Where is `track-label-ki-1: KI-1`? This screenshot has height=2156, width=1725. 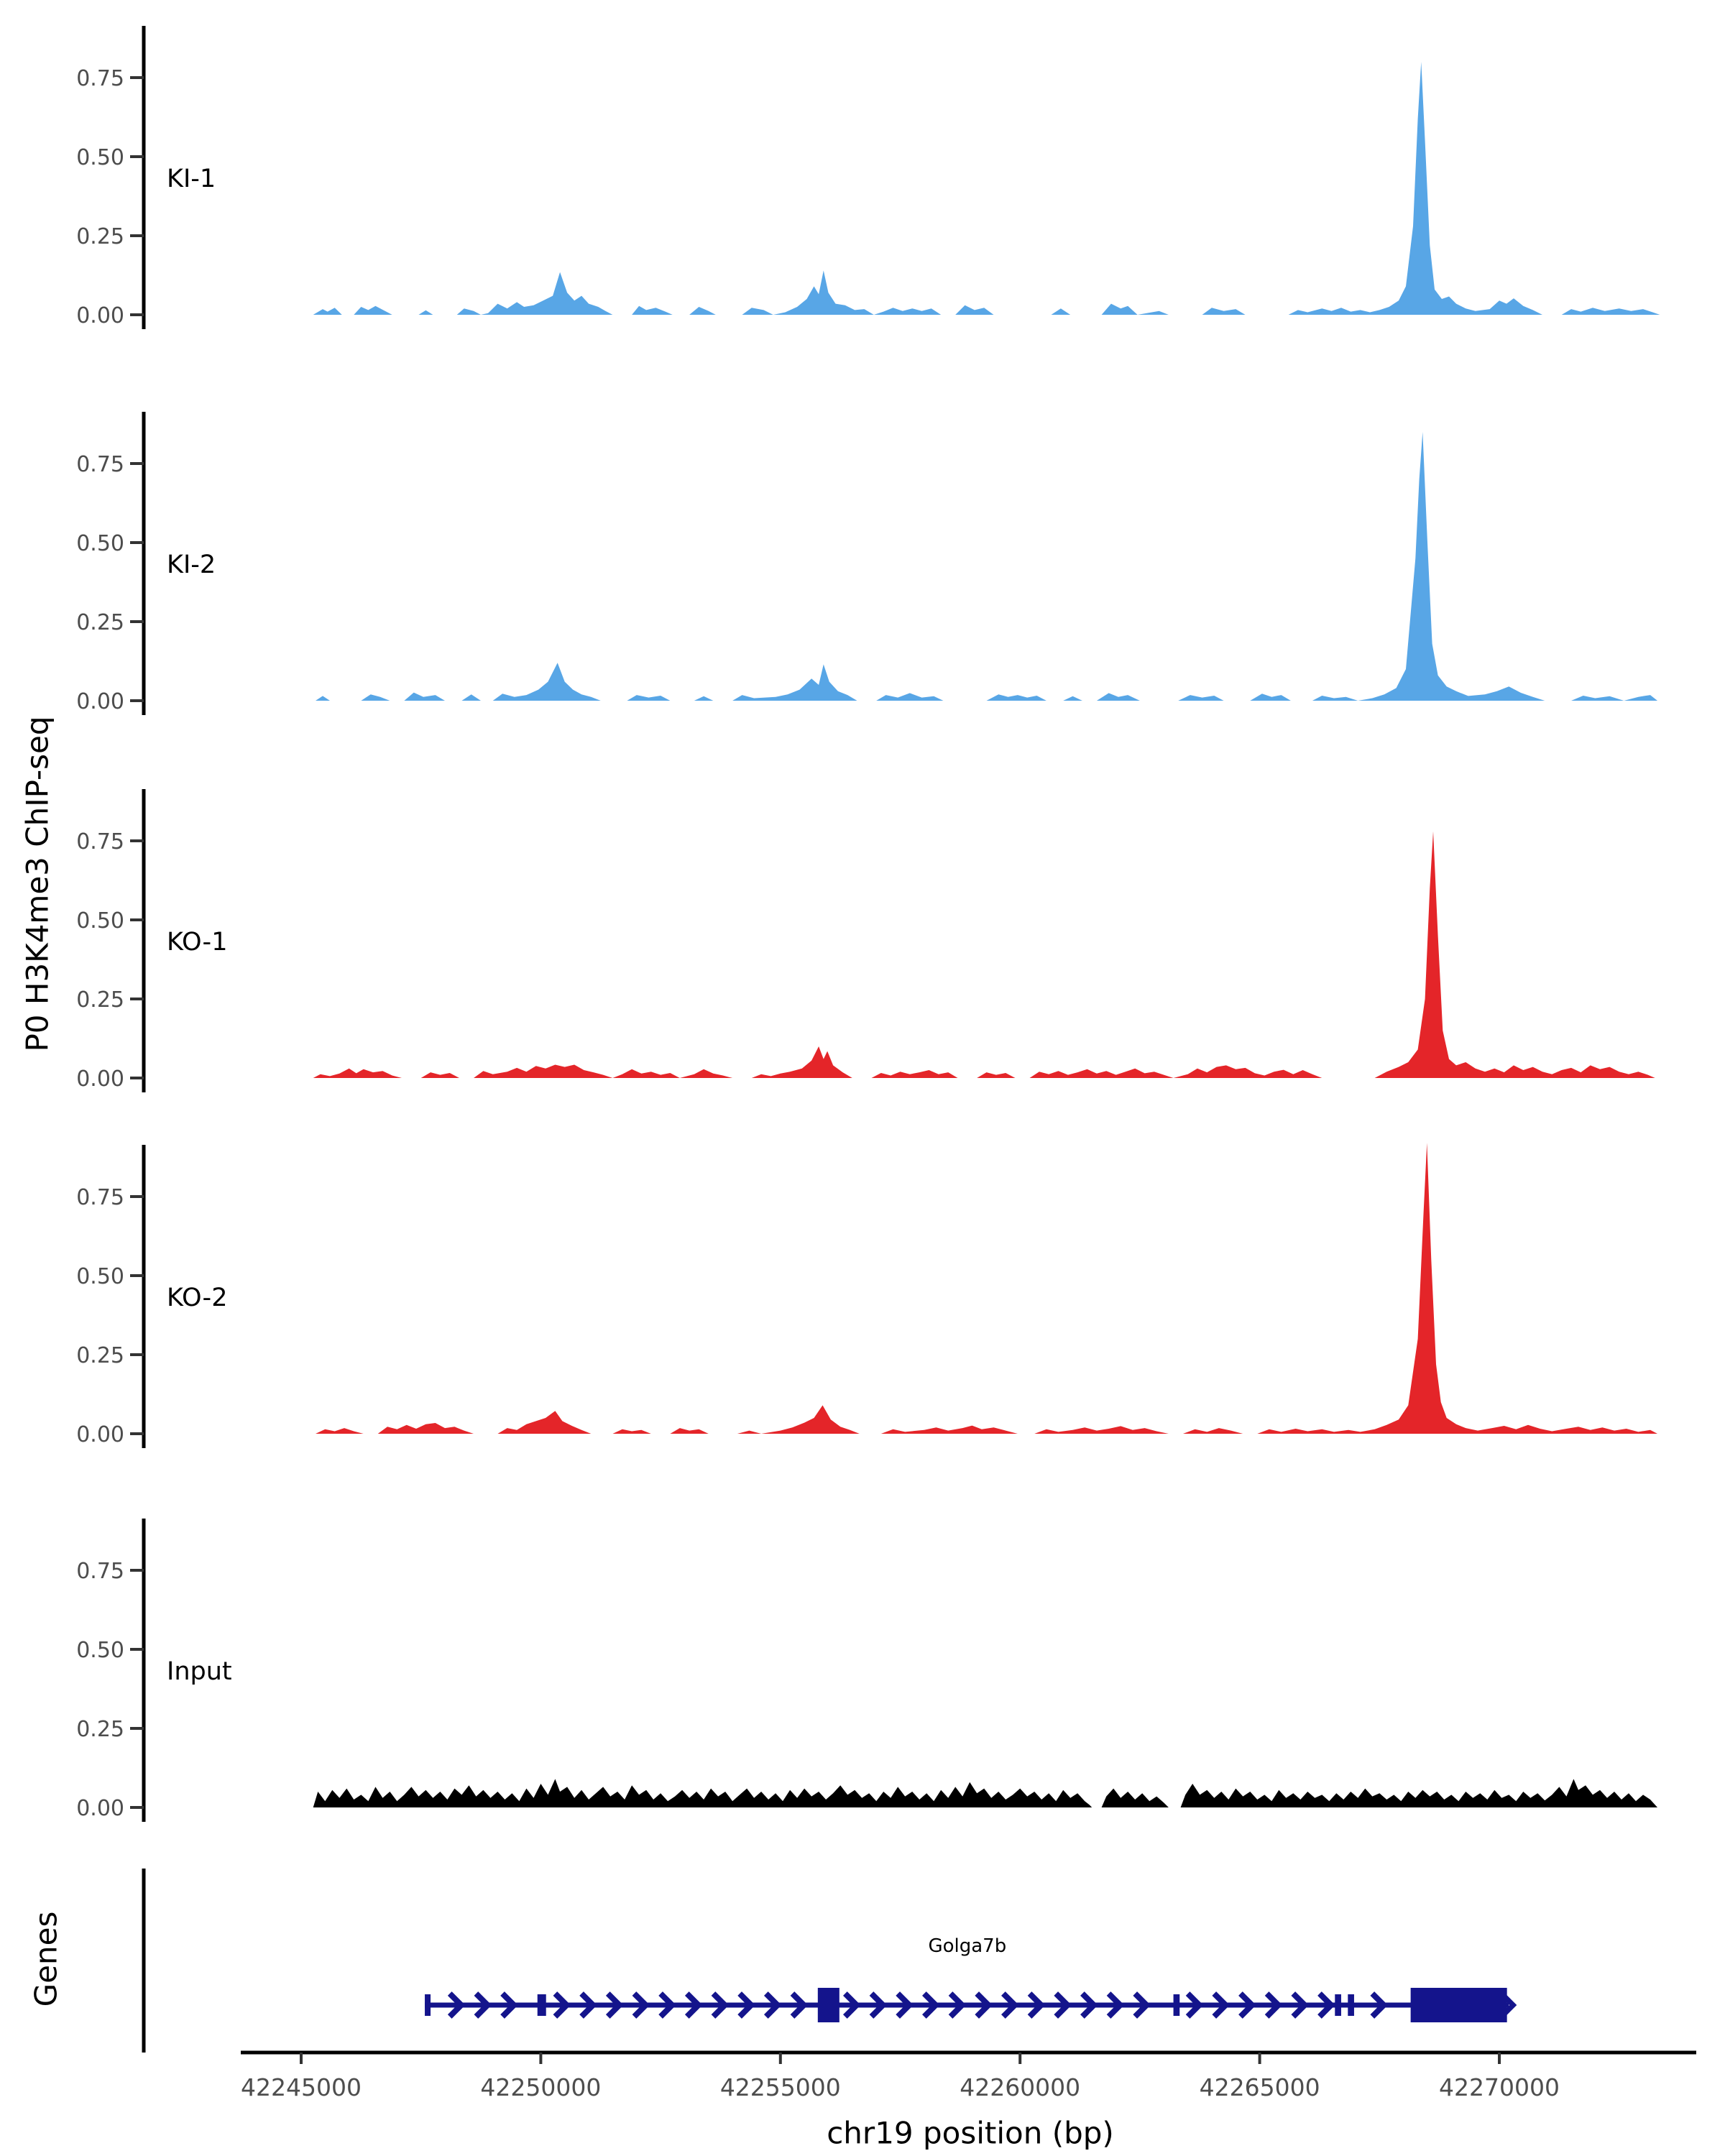
track-label-ki-1: KI-1 is located at coordinates (191, 179).